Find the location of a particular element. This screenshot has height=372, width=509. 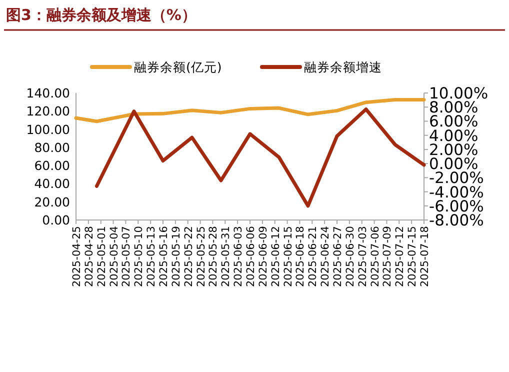

x-tick-label: 2025-06-12 is located at coordinates (276, 257).